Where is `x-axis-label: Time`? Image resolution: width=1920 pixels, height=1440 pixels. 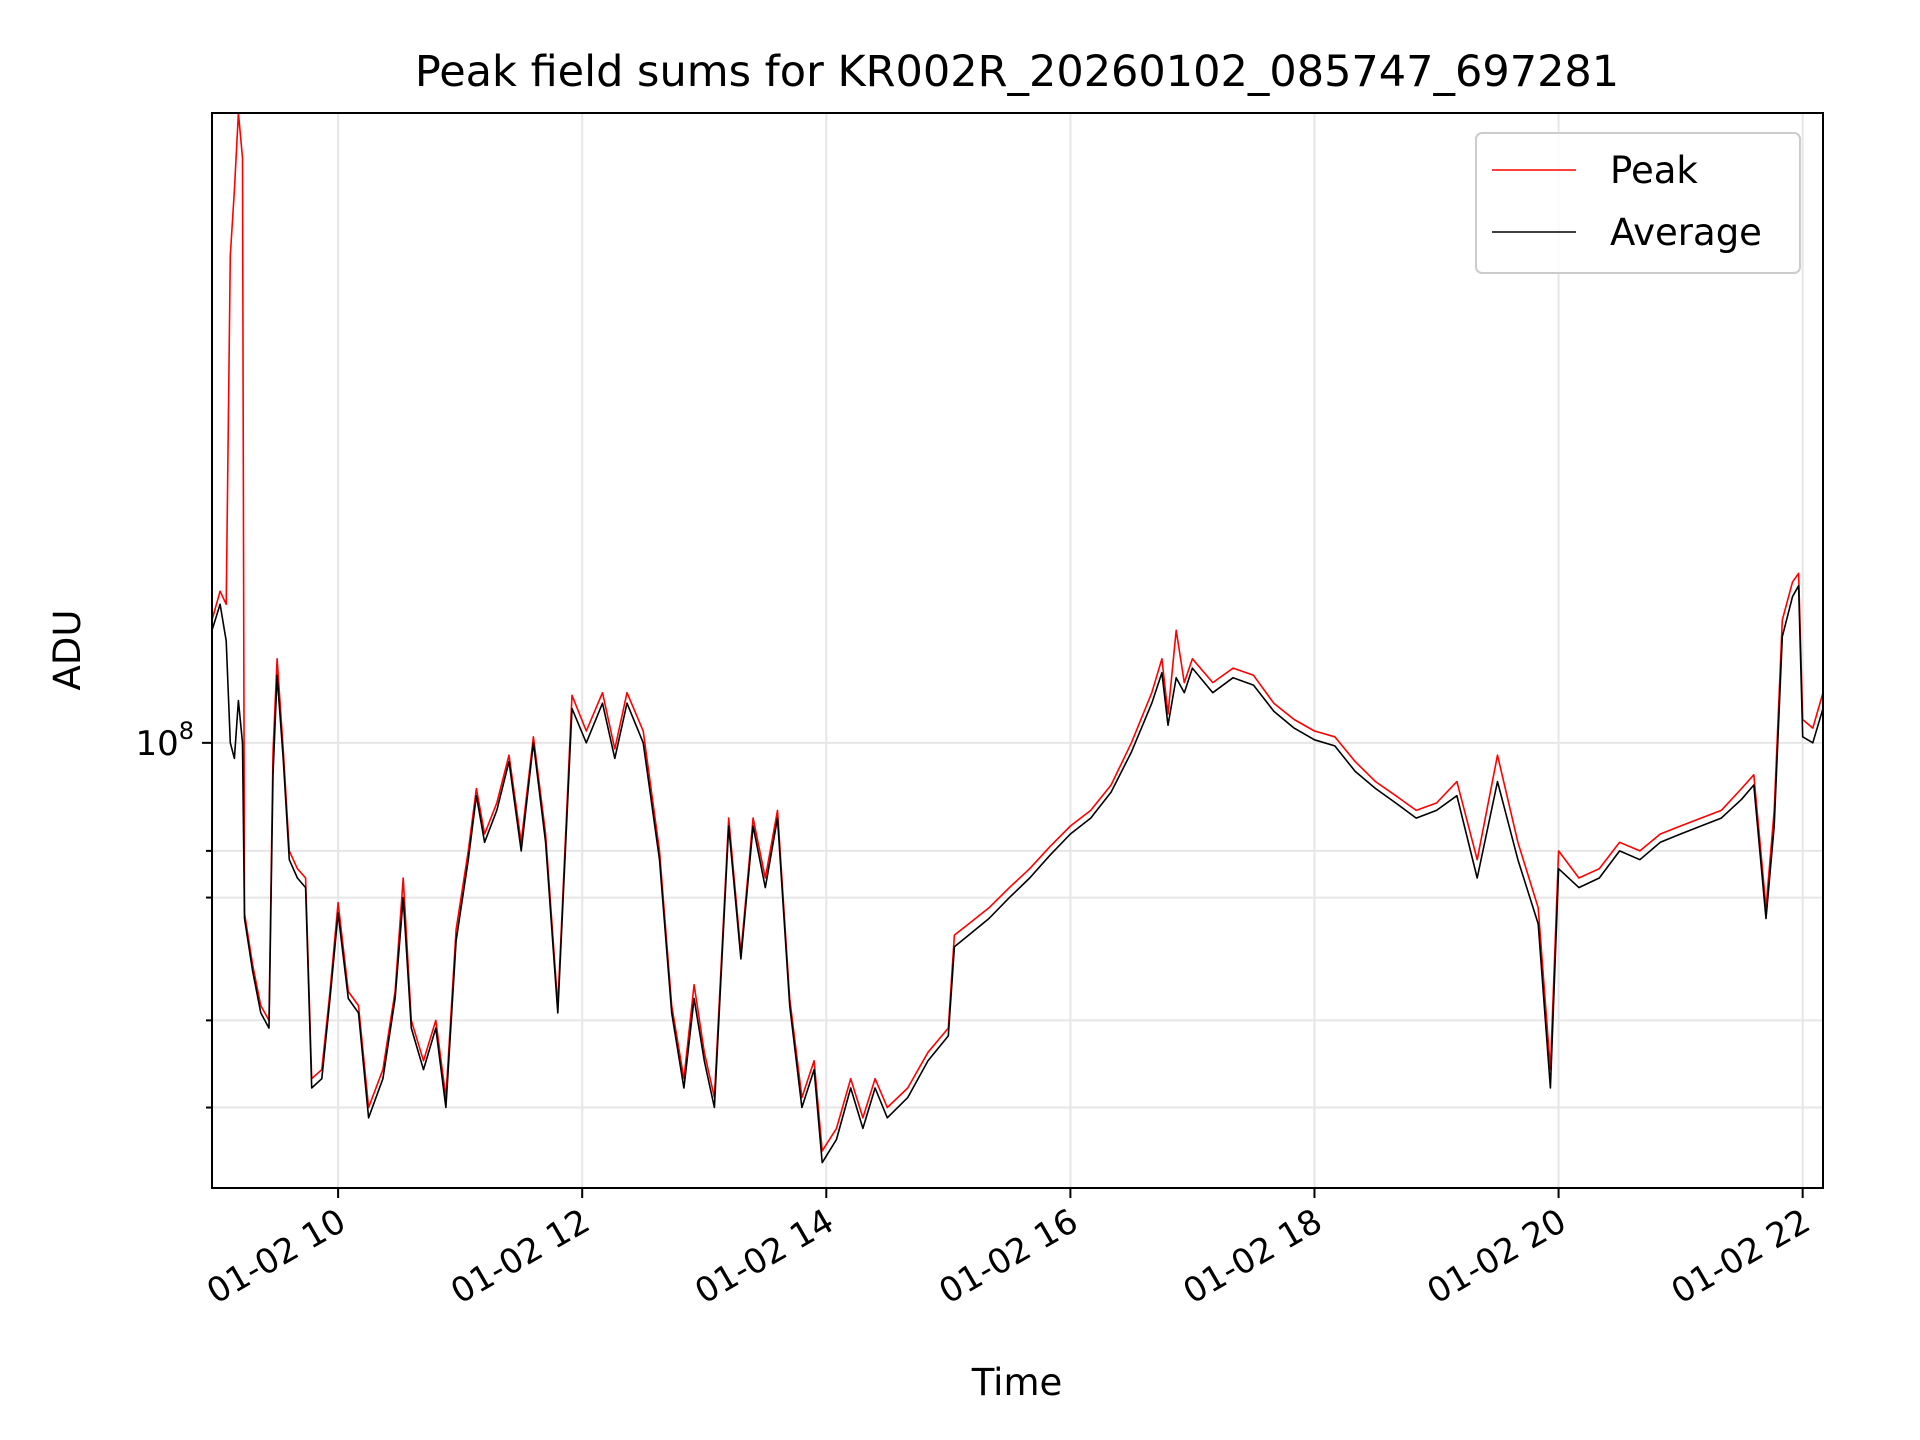
x-axis-label: Time is located at coordinates (1017, 1382).